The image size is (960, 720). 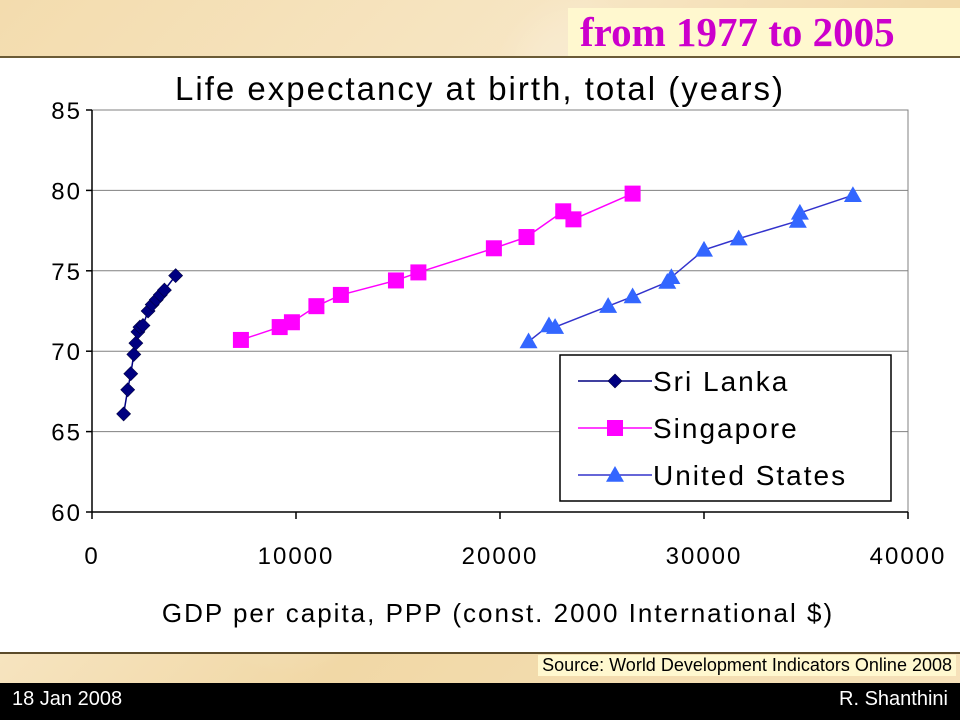 What do you see at coordinates (480, 88) in the screenshot?
I see `chart-title: Life expectancy at birth, total (years)` at bounding box center [480, 88].